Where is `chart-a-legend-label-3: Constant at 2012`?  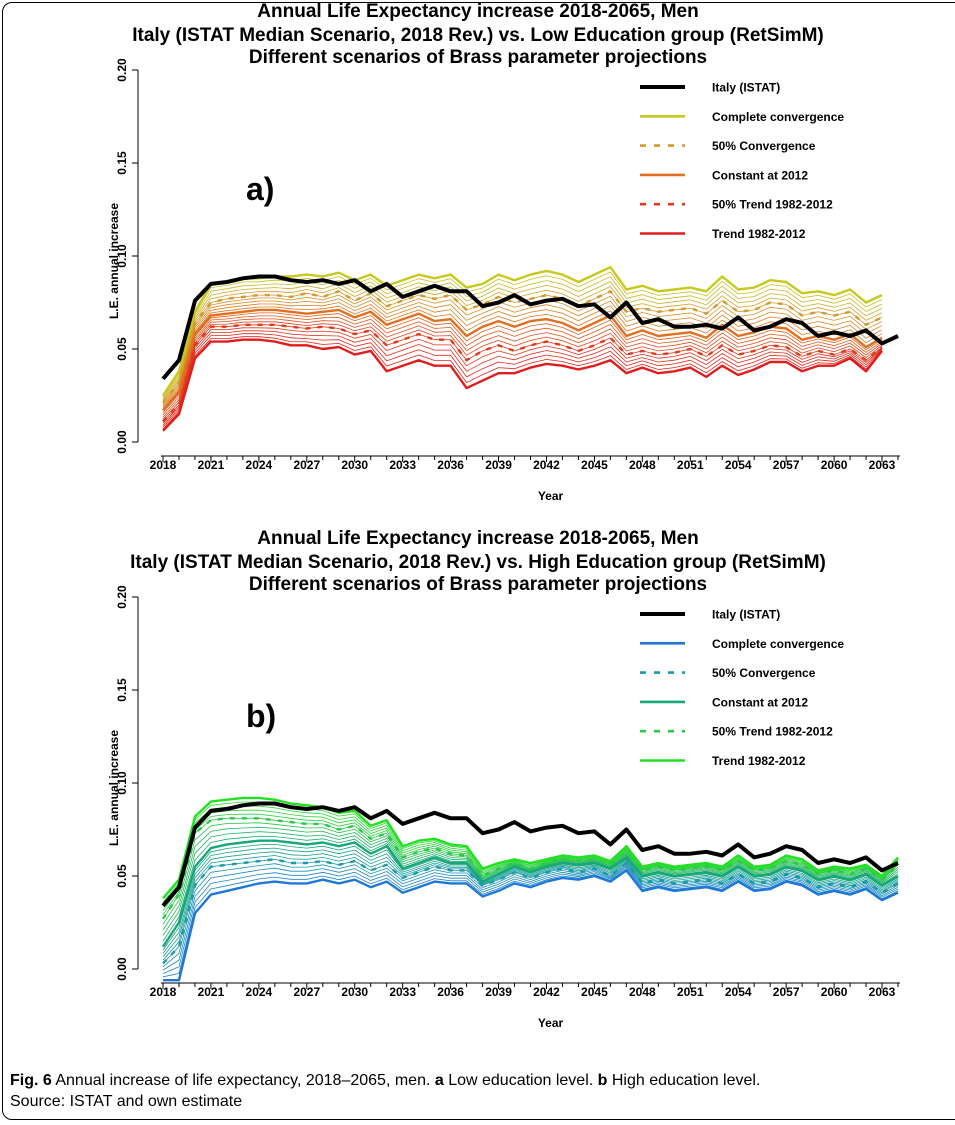 chart-a-legend-label-3: Constant at 2012 is located at coordinates (760, 175).